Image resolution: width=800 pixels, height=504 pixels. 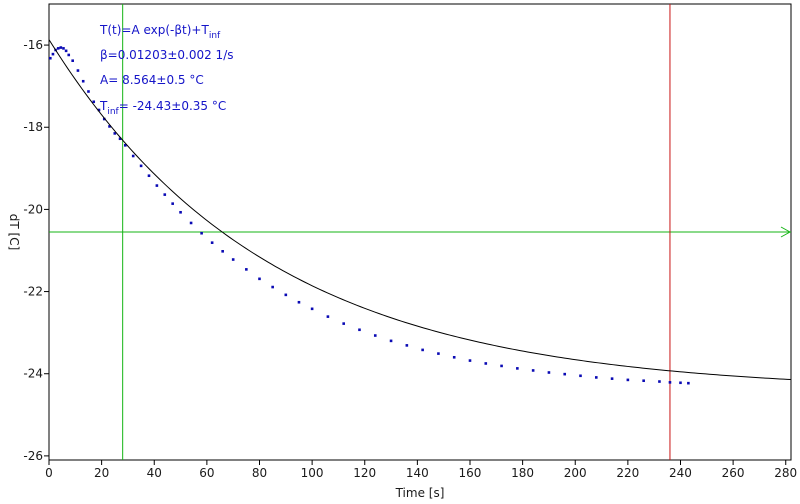 What do you see at coordinates (154, 473) in the screenshot?
I see `x-tick-label: 40` at bounding box center [154, 473].